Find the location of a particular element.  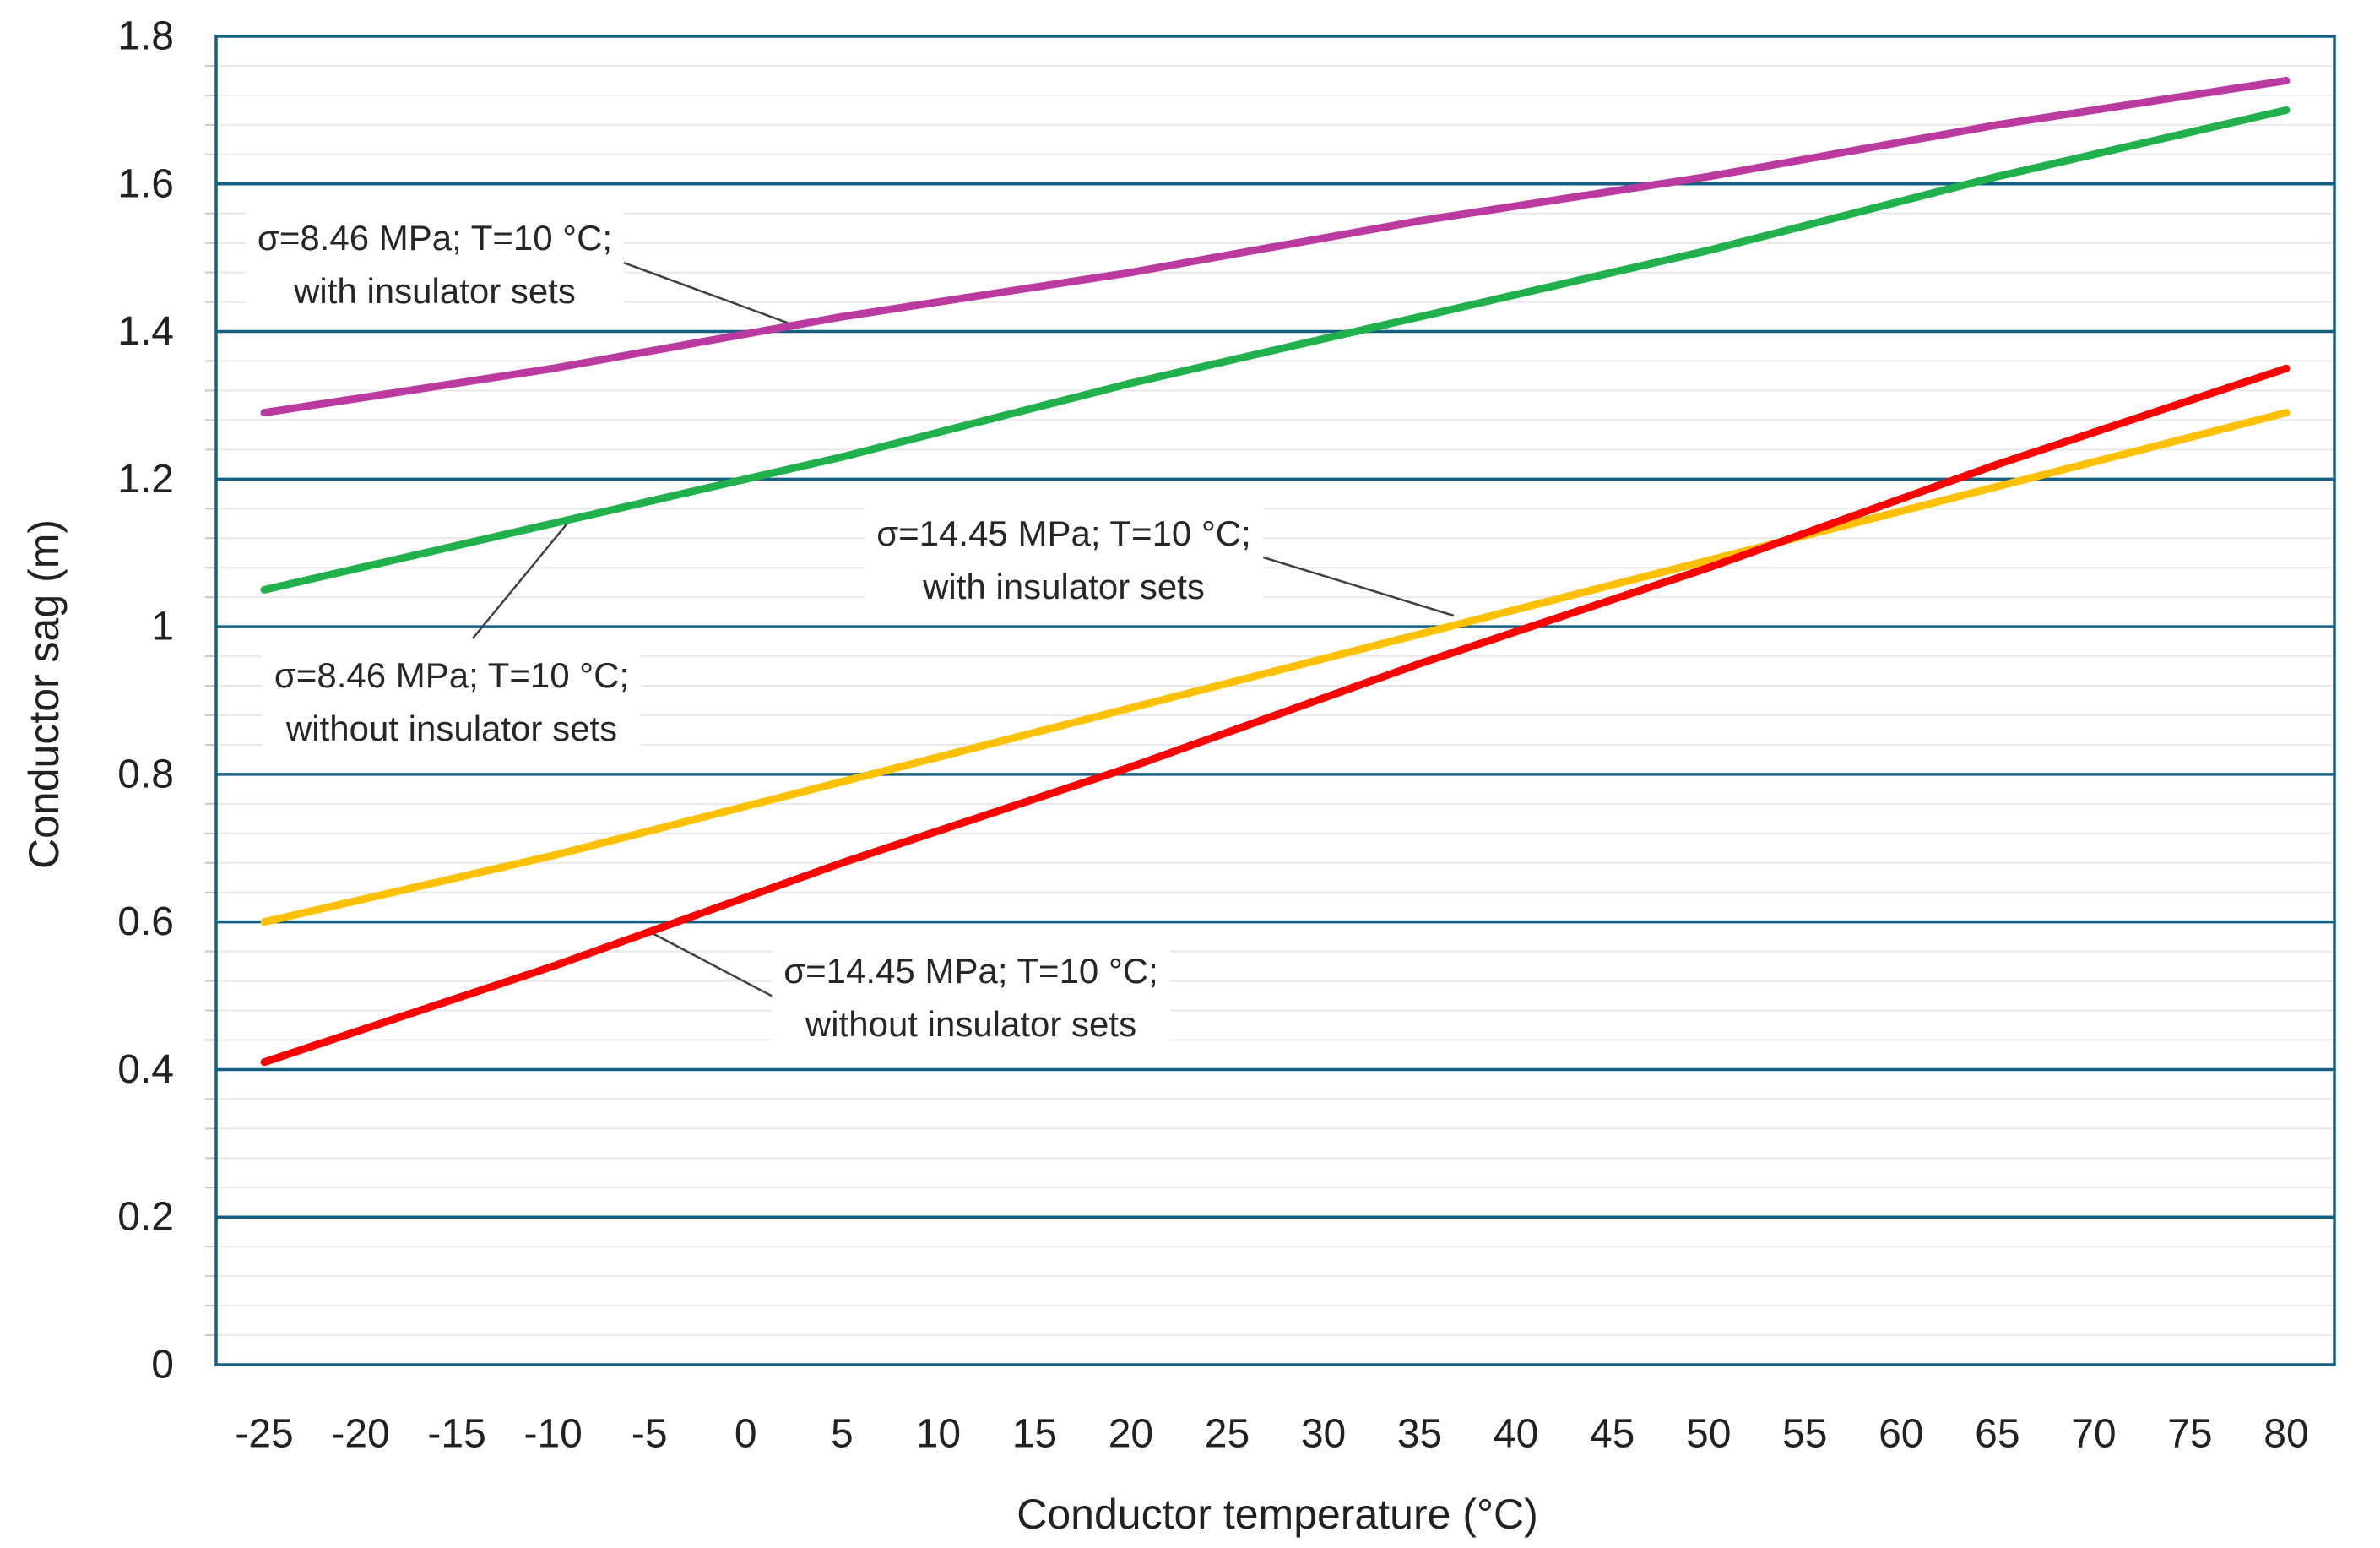

x-tick-label: 45 is located at coordinates (1613, 1434).